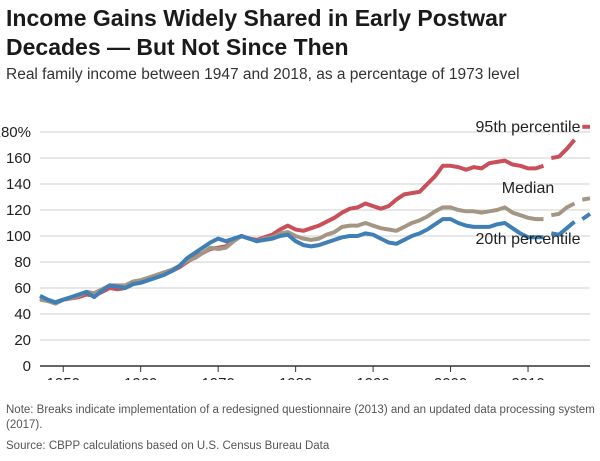 This screenshot has width=600, height=461. What do you see at coordinates (450, 377) in the screenshot?
I see `x-tick-label: 2000` at bounding box center [450, 377].